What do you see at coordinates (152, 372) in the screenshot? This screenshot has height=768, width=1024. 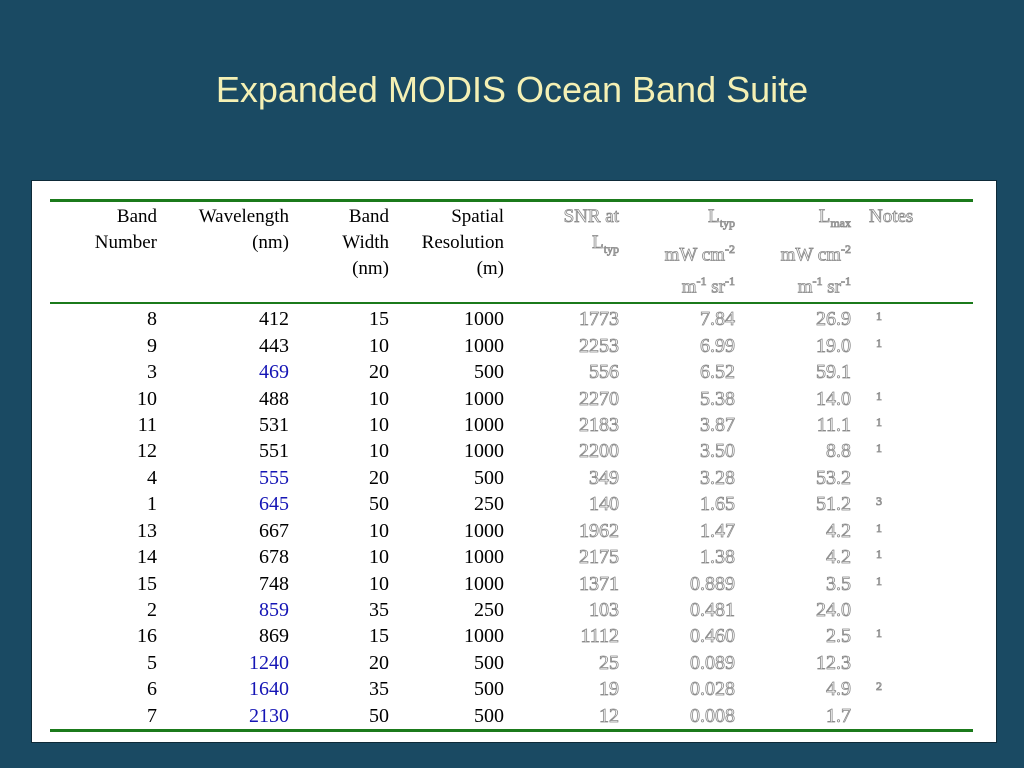 I see `cell-band: 3` at bounding box center [152, 372].